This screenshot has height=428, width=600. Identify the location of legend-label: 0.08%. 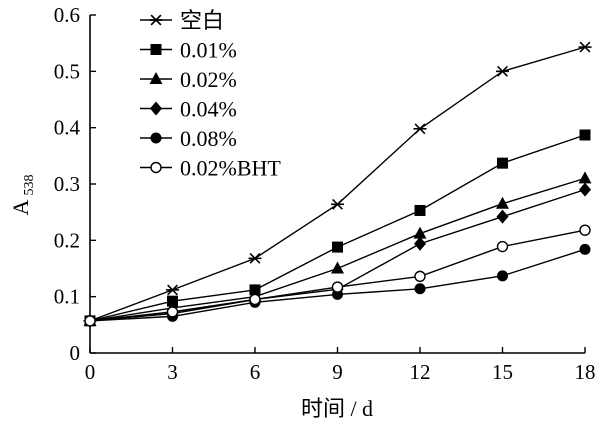
(208, 138).